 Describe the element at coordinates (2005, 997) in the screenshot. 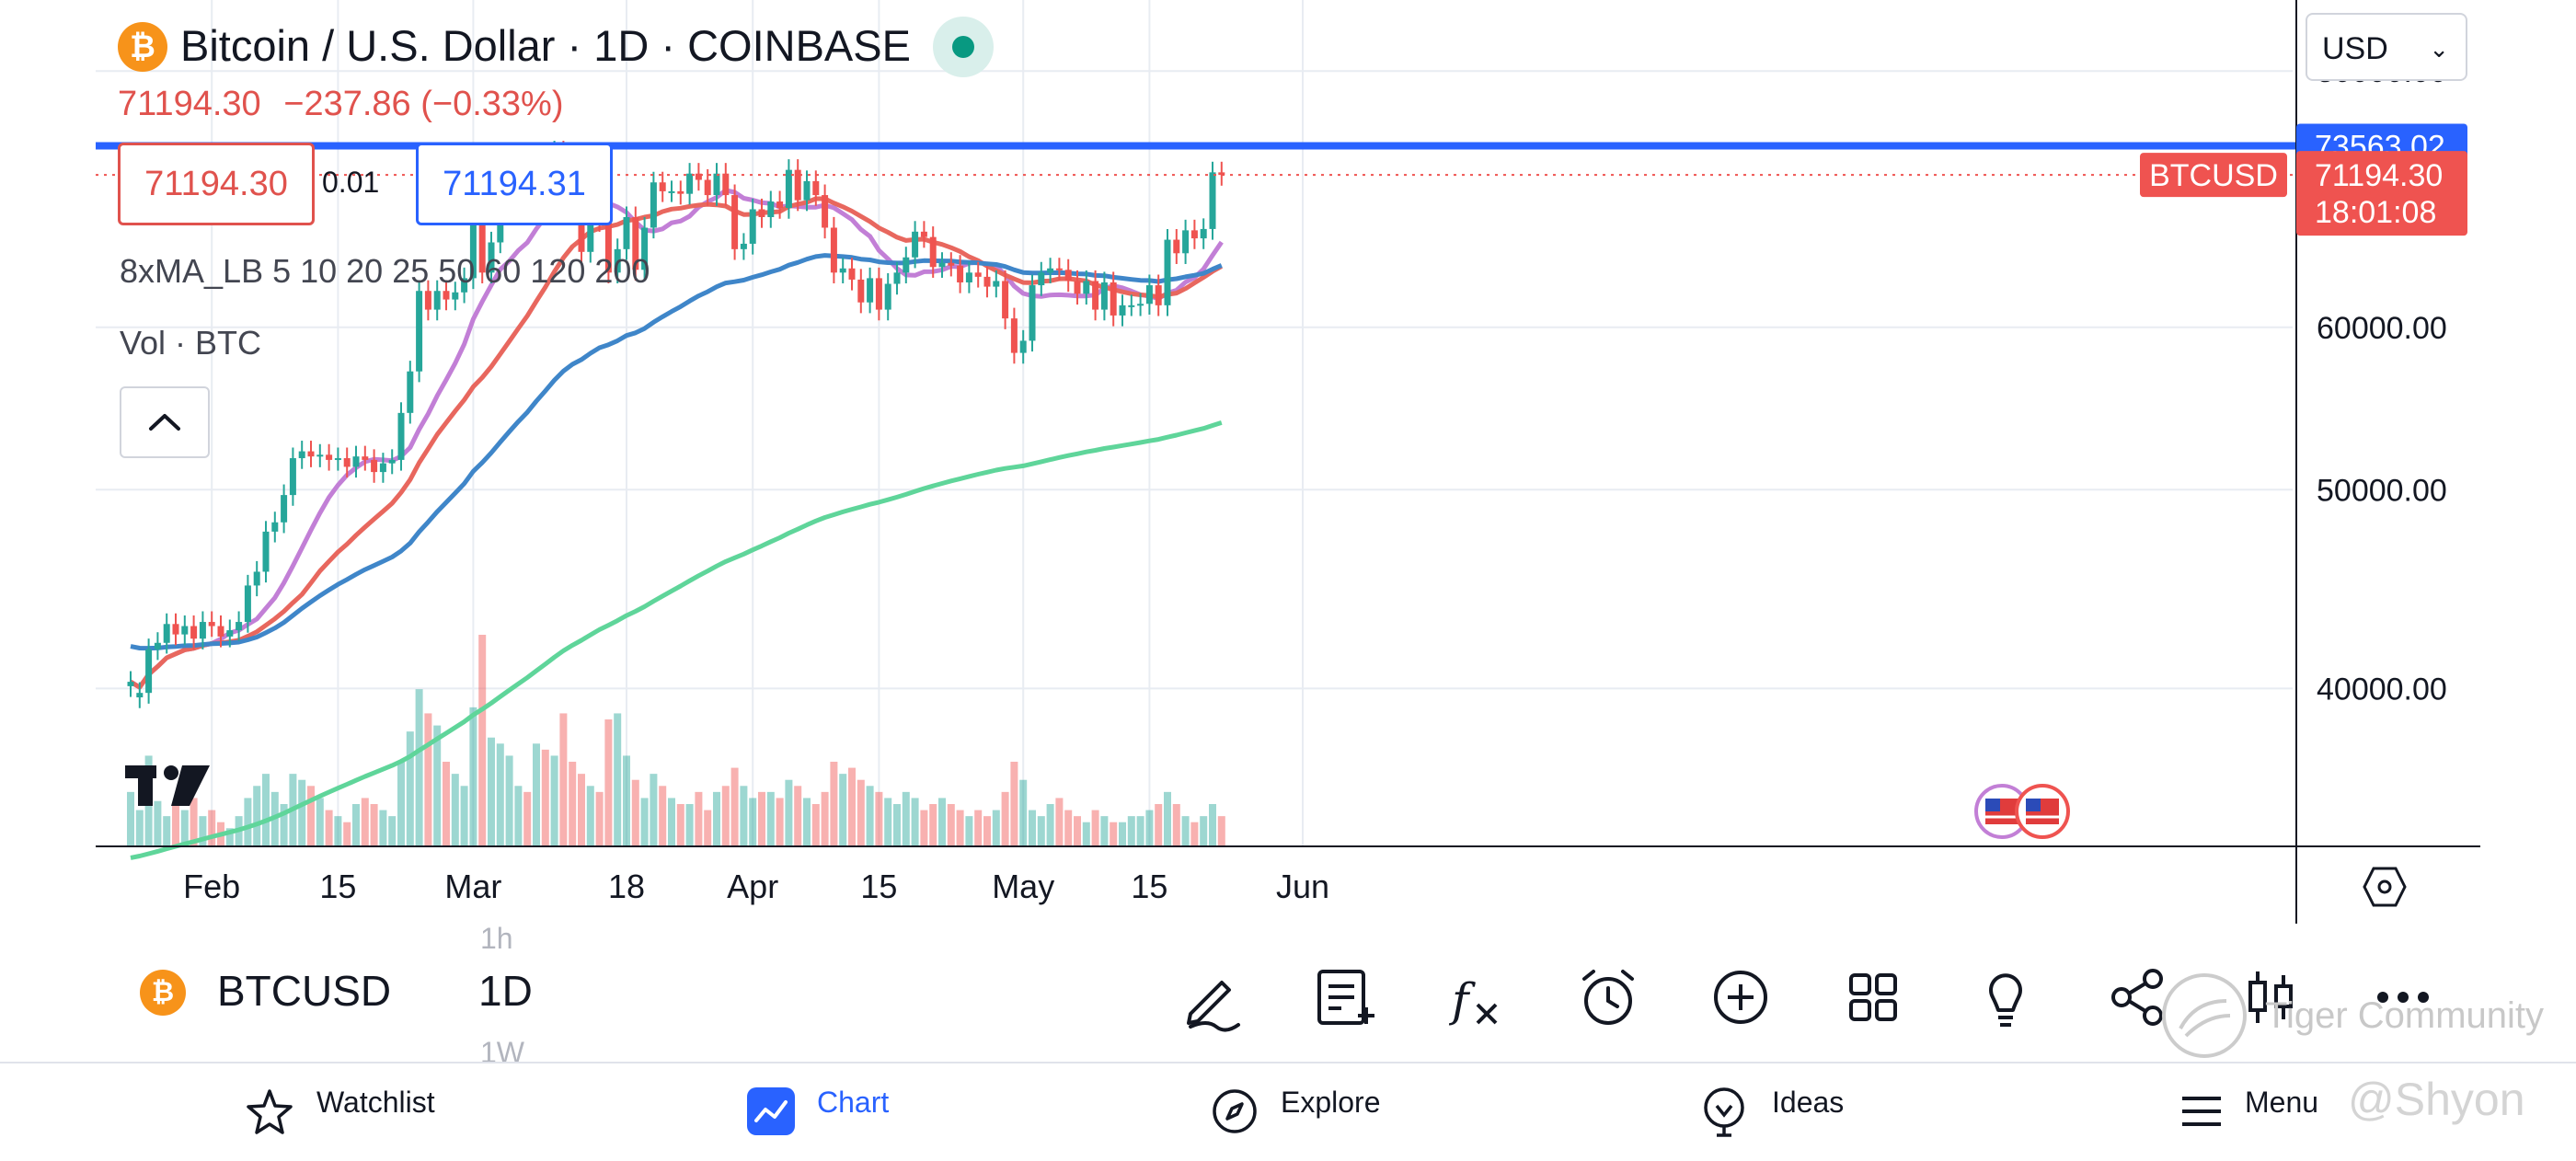

I see `ideas-icon` at that location.